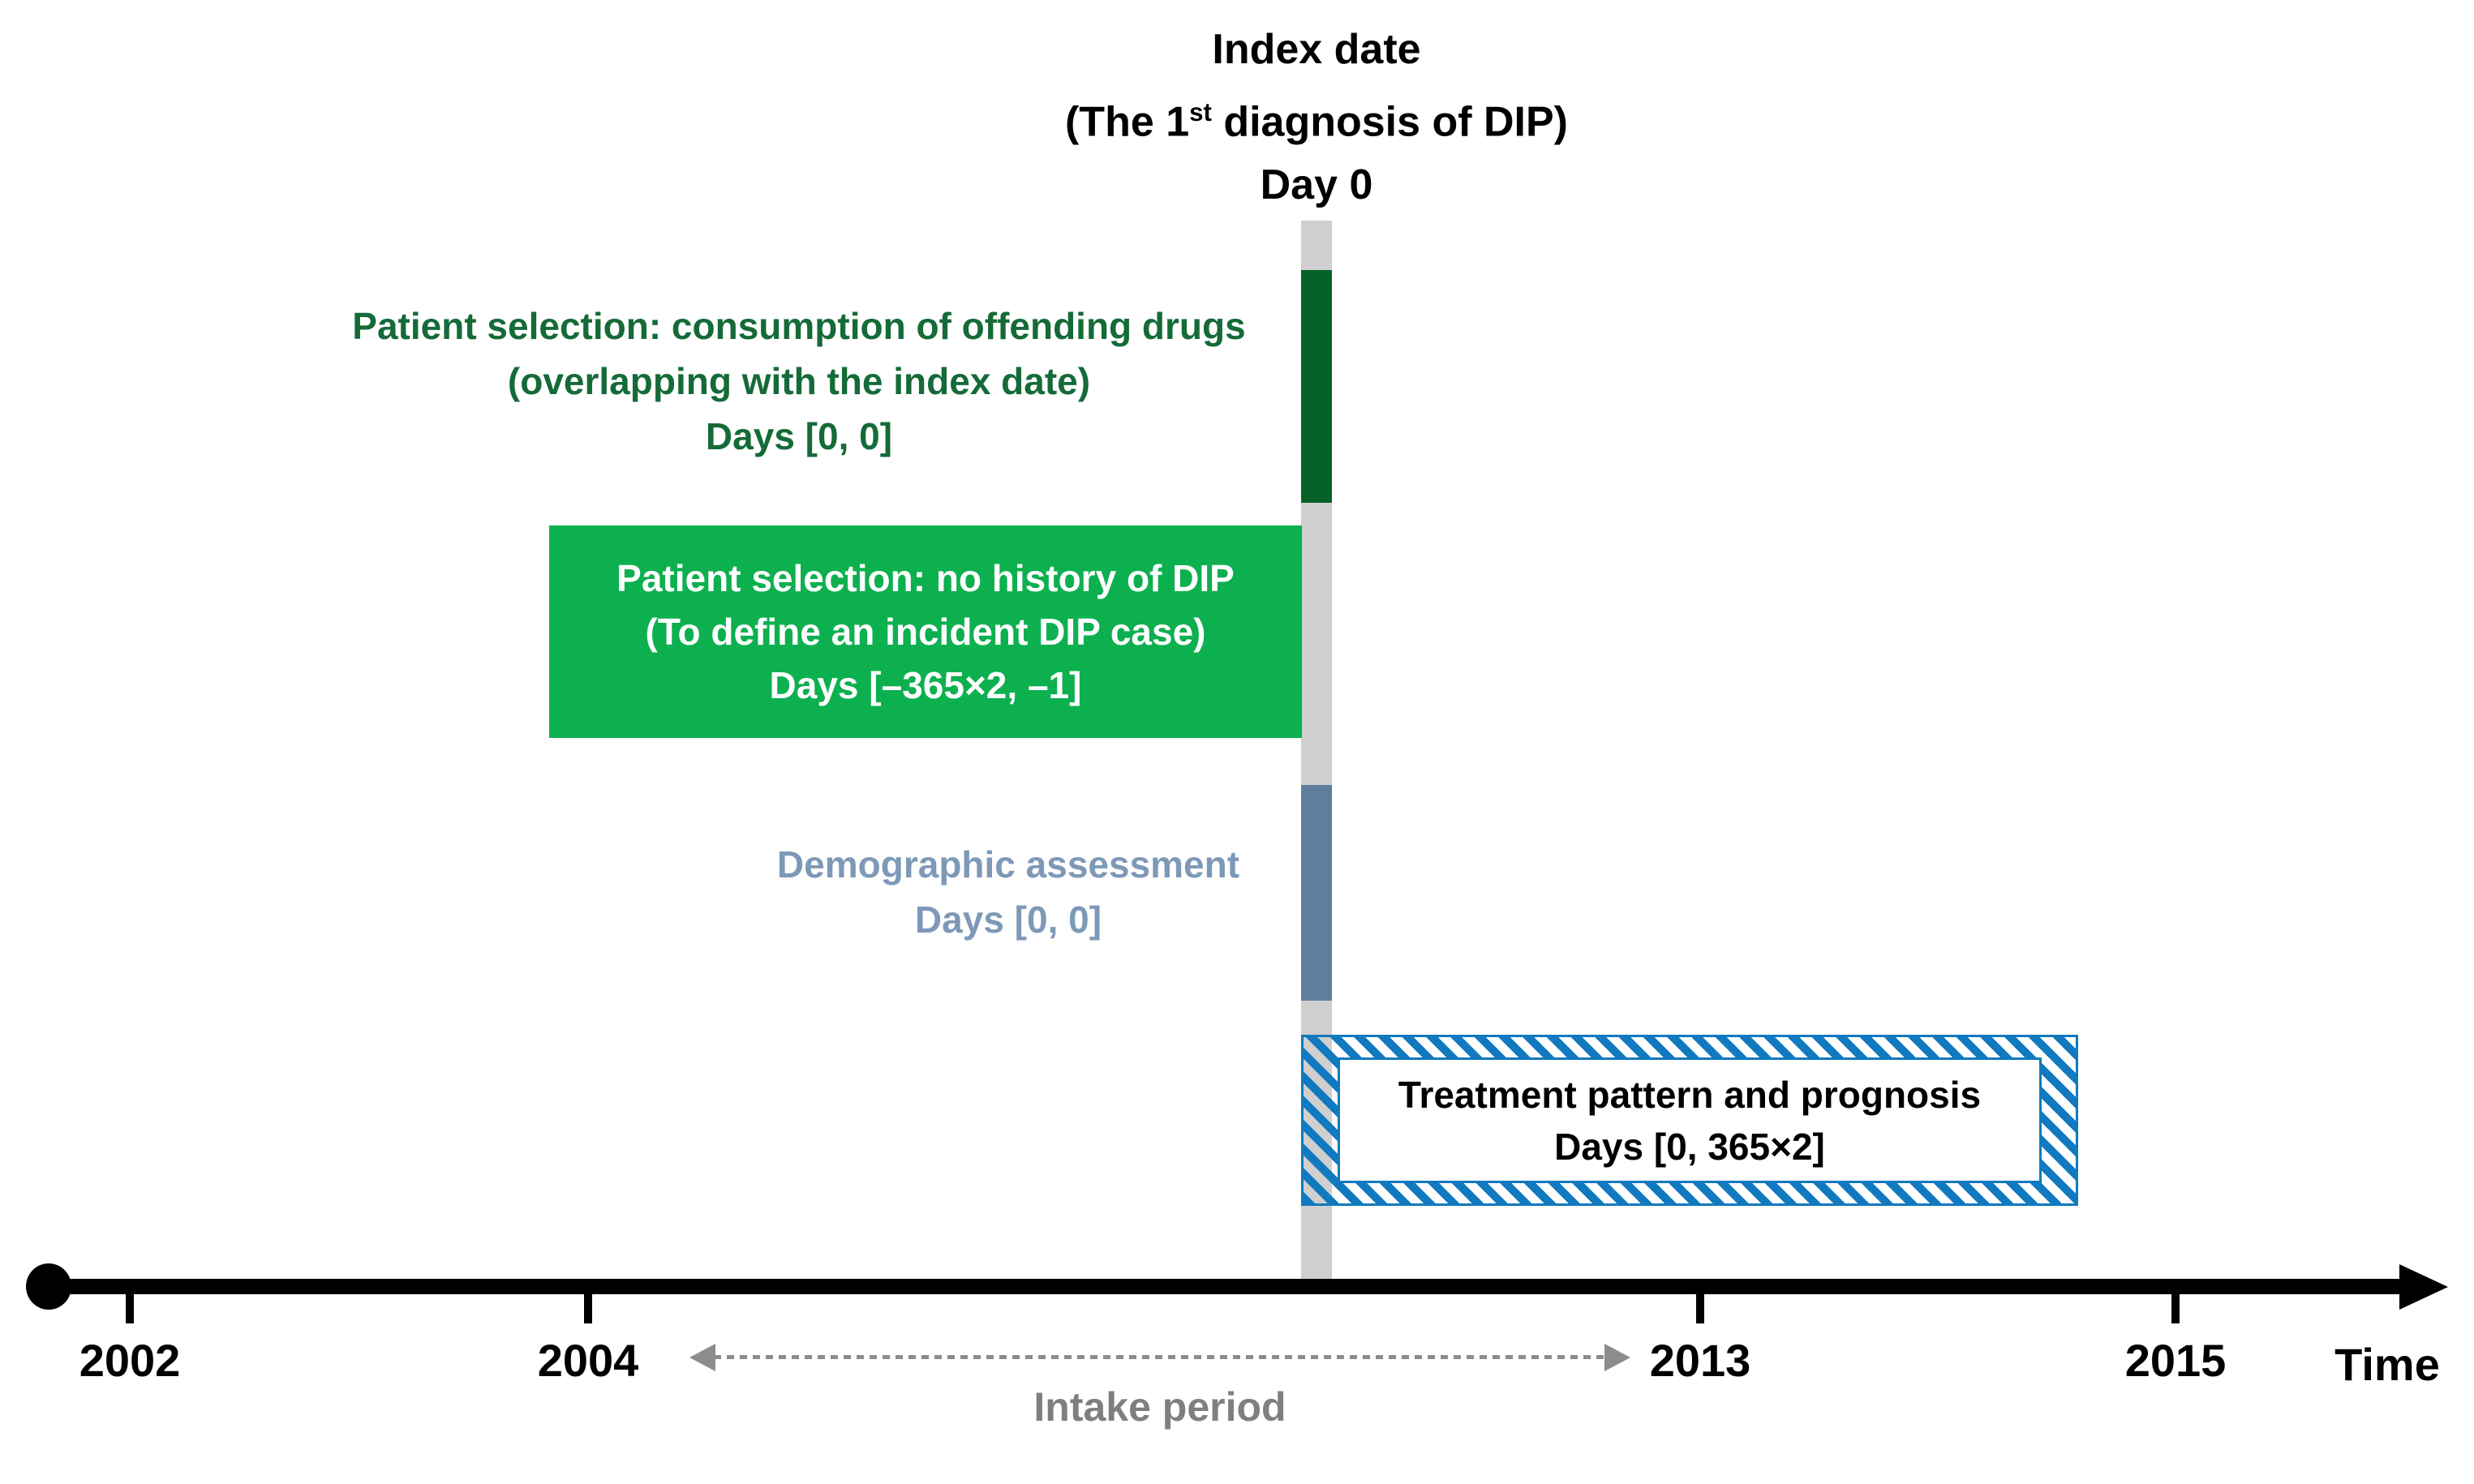 The image size is (2474, 1484). What do you see at coordinates (2424, 1287) in the screenshot?
I see `axis-arrowhead-icon` at bounding box center [2424, 1287].